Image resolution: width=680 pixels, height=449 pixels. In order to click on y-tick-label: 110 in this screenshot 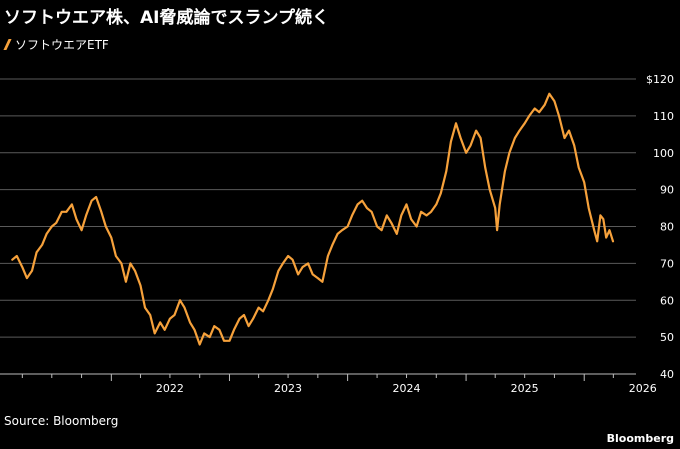, I will do `click(663, 116)`.